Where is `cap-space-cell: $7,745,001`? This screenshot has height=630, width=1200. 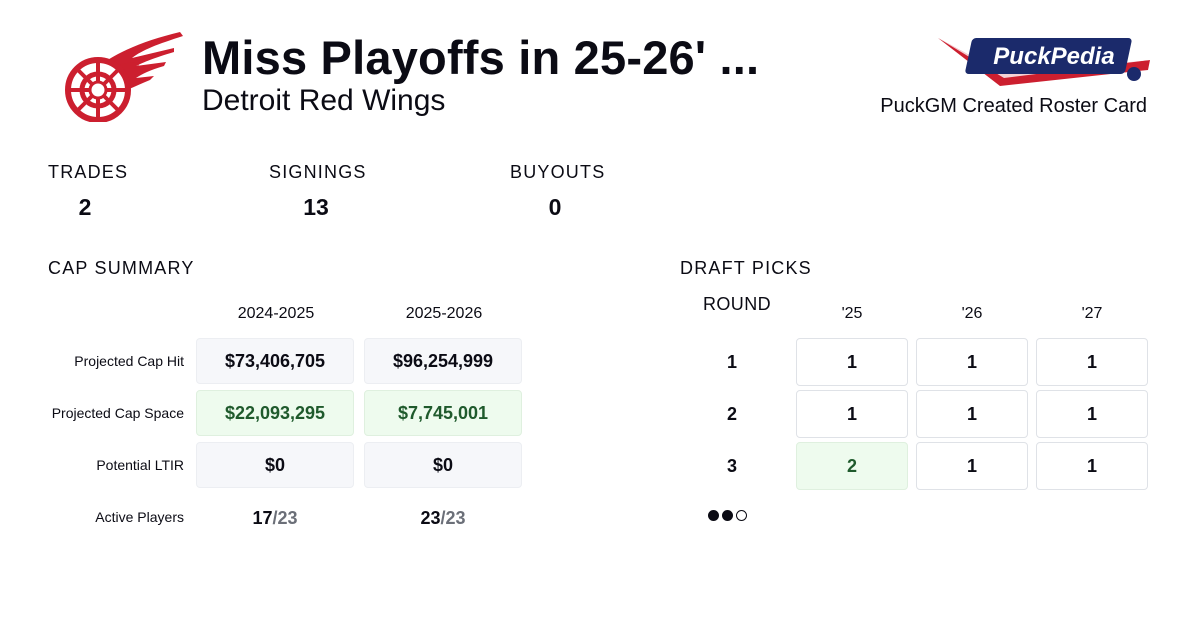
cap-space-cell: $7,745,001 is located at coordinates (443, 413).